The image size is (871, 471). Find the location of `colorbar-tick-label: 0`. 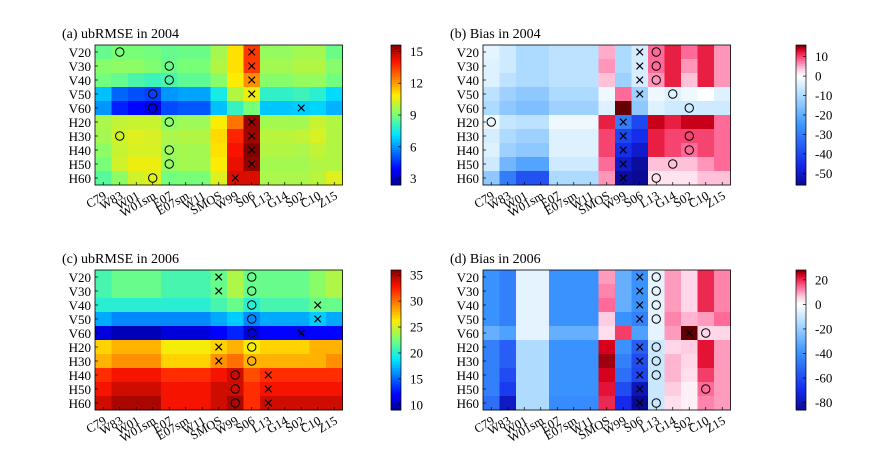

colorbar-tick-label: 0 is located at coordinates (818, 76).